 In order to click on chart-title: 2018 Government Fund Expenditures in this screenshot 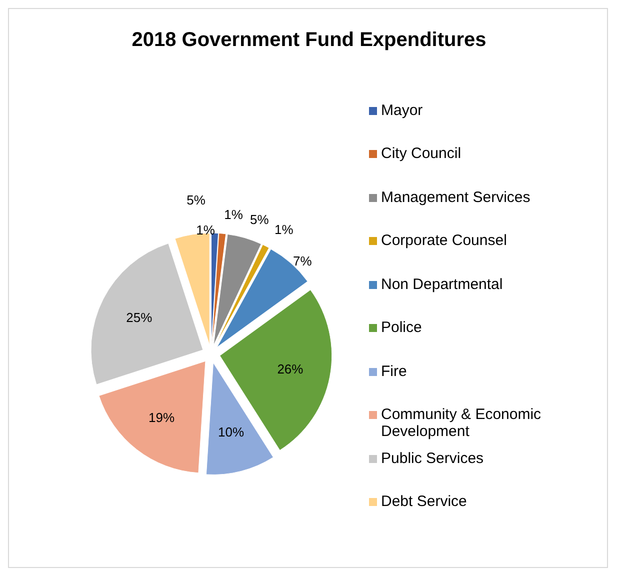, I will do `click(309, 40)`.